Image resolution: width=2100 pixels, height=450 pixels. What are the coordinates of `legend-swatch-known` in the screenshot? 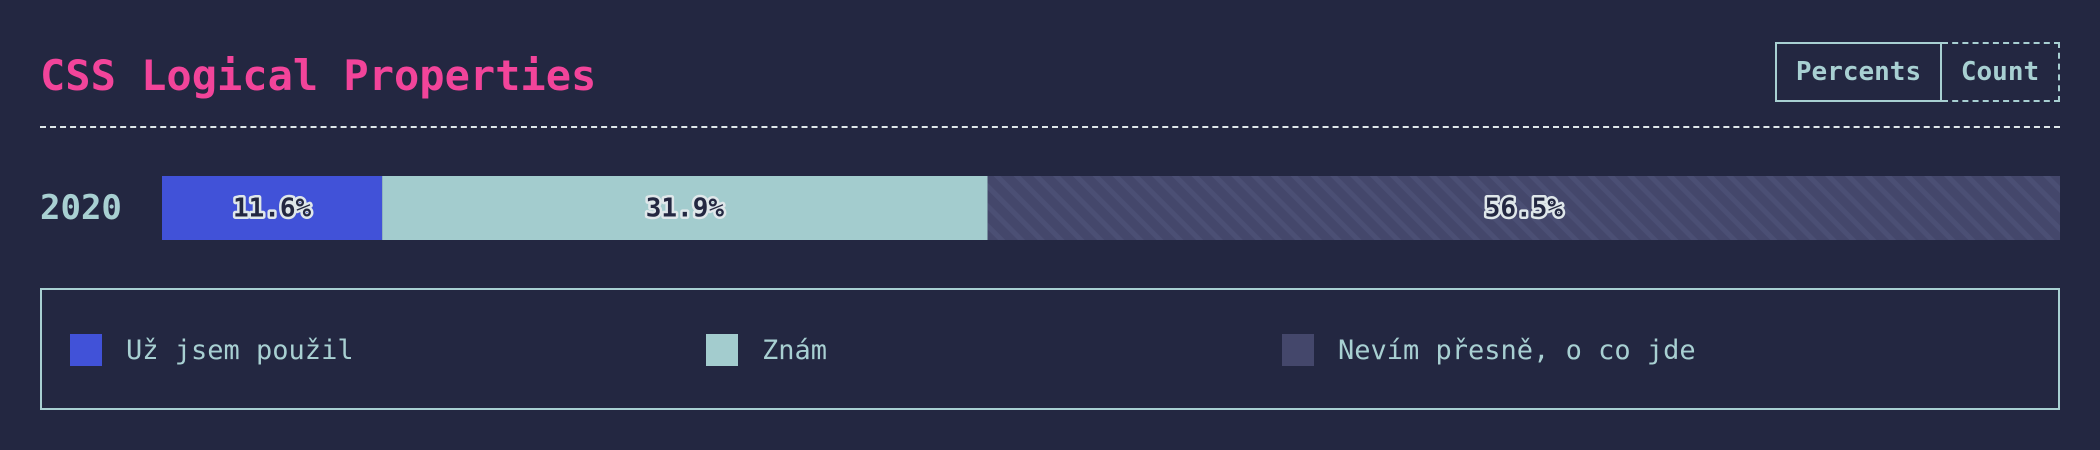 It's located at (722, 350).